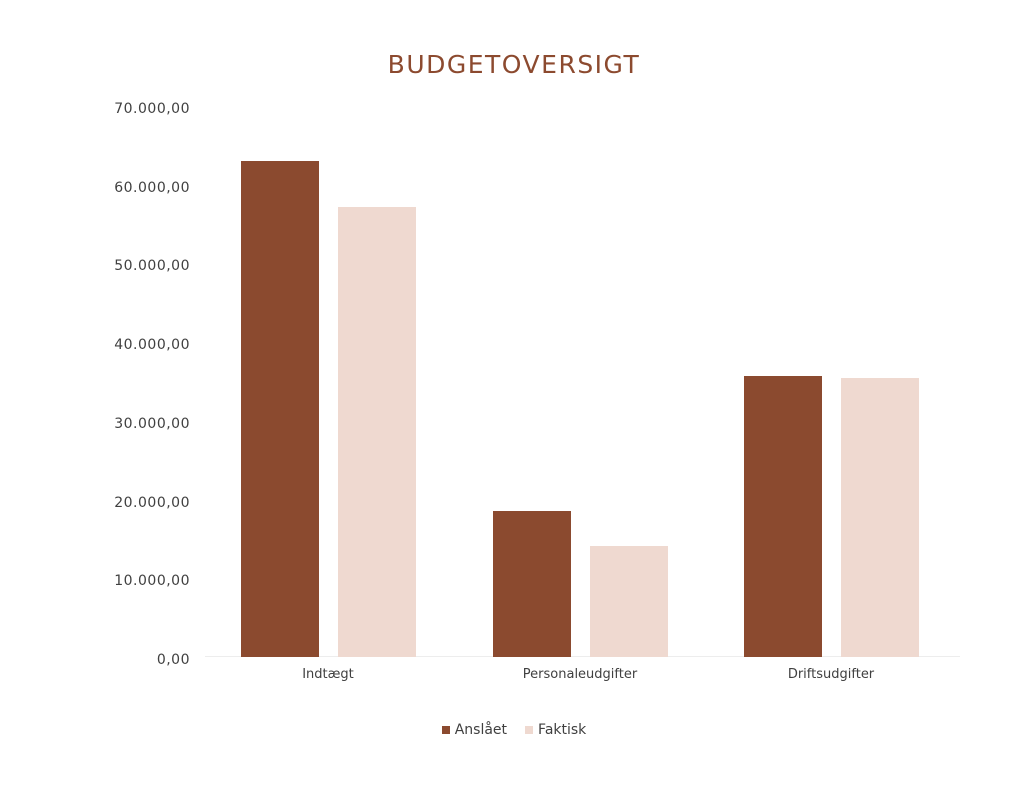 Image resolution: width=1028 pixels, height=800 pixels. What do you see at coordinates (580, 674) in the screenshot?
I see `x-tick-label: Personaleudgifter` at bounding box center [580, 674].